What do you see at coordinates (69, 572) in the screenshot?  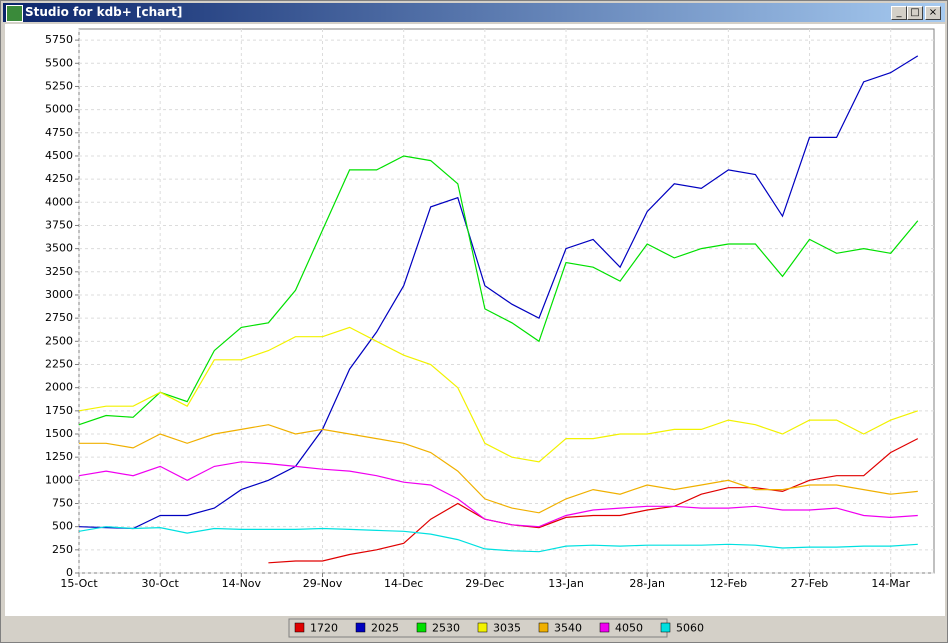 I see `y-tick-label: 0` at bounding box center [69, 572].